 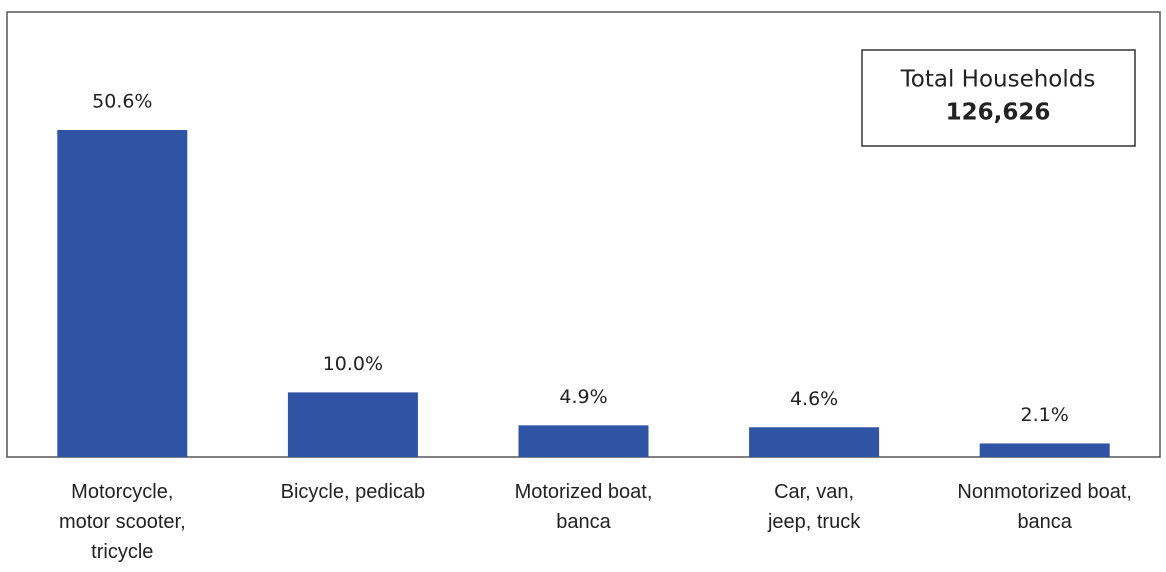 What do you see at coordinates (353, 364) in the screenshot?
I see `value-label: 10.0%` at bounding box center [353, 364].